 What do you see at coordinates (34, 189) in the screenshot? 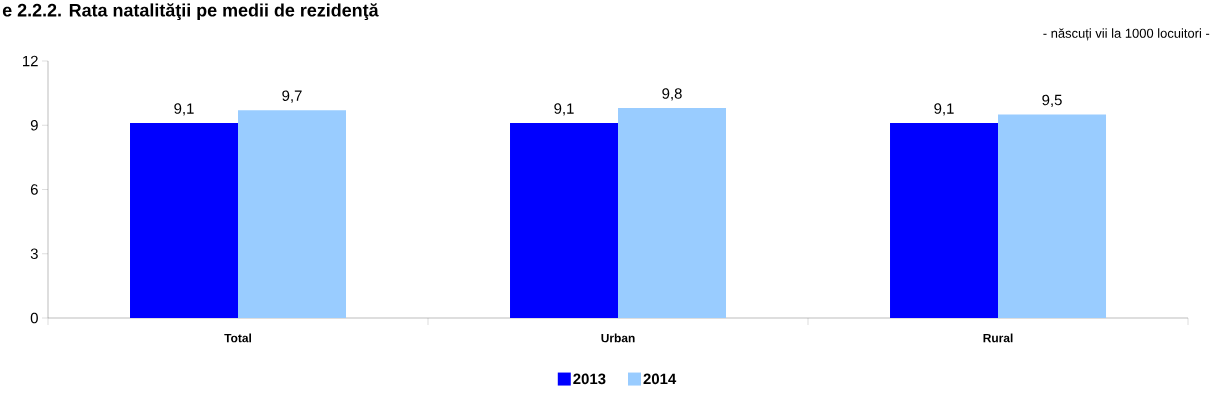
I see `y-tick-label: 6` at bounding box center [34, 189].